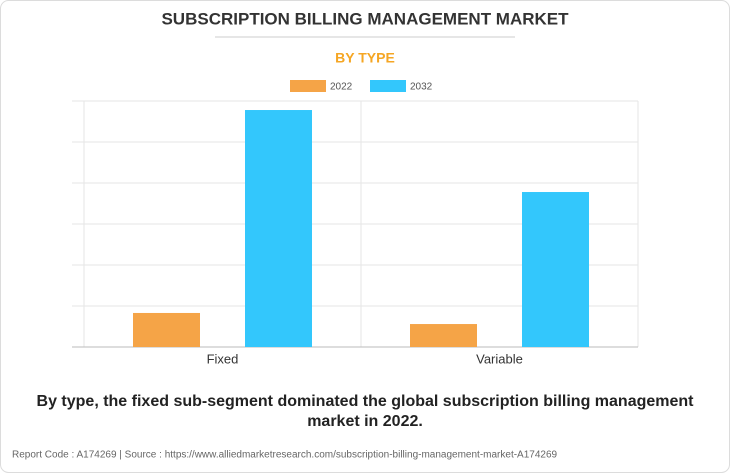 This screenshot has height=473, width=730. I want to click on legend-label: 2032, so click(421, 87).